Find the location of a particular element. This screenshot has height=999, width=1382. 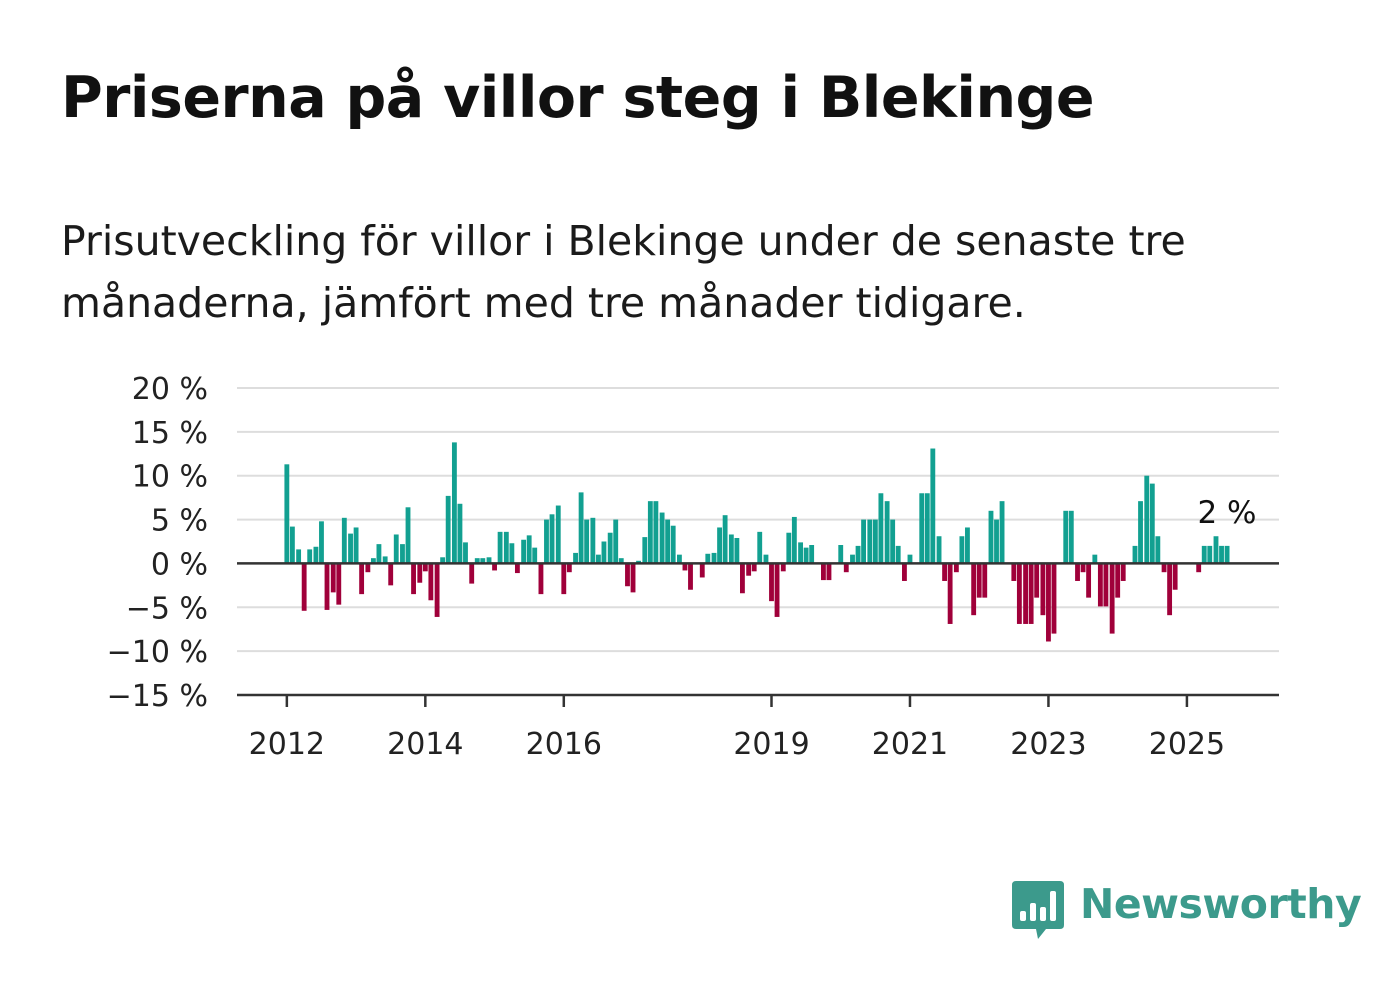

y-tick-label: −15 % is located at coordinates (157, 696).